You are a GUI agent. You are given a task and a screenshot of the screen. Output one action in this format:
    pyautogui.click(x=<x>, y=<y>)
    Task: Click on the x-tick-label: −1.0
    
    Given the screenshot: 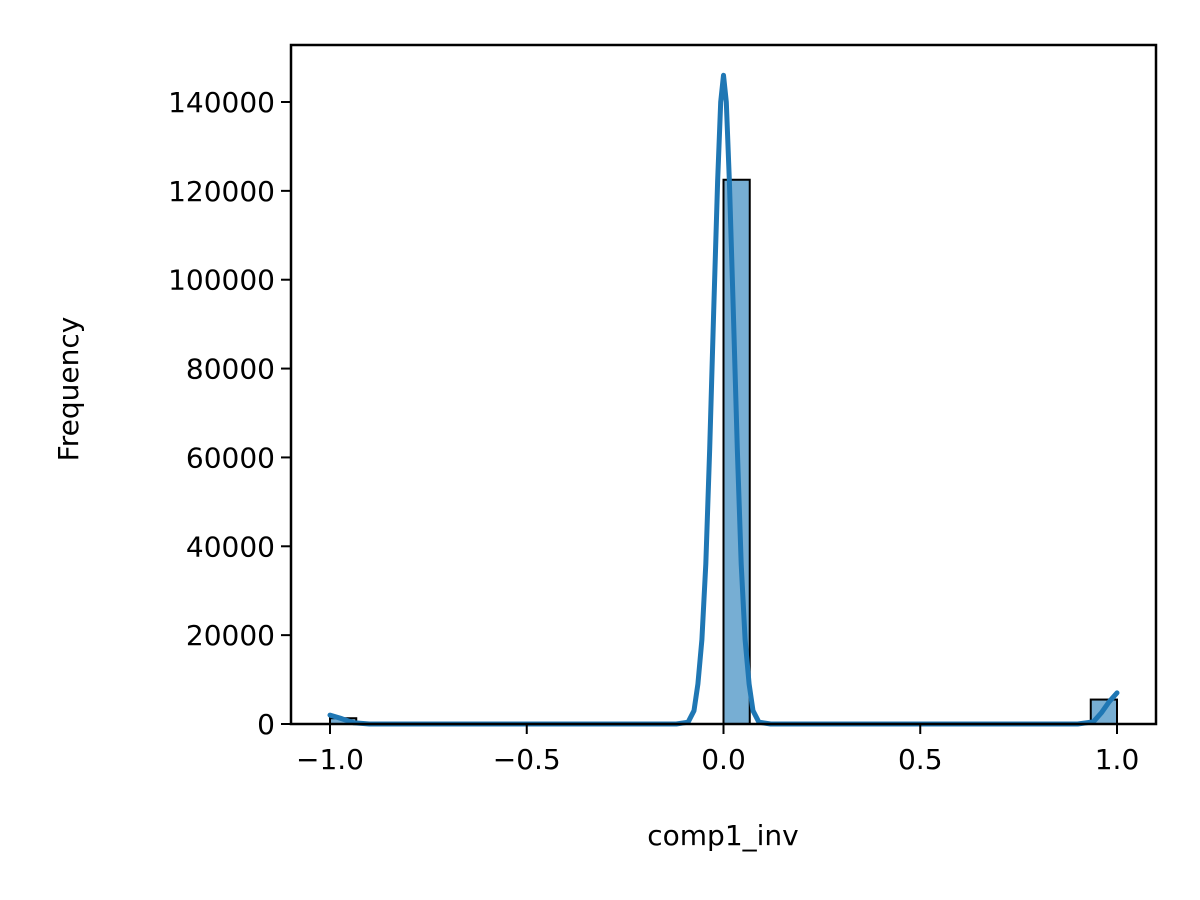 What is the action you would take?
    pyautogui.click(x=330, y=759)
    